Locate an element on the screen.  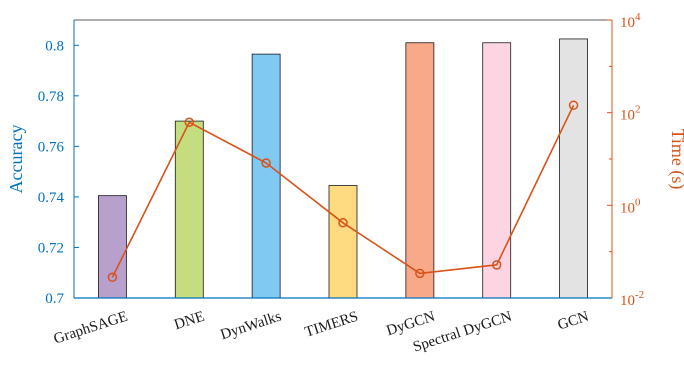
time-point-timers is located at coordinates (343, 223).